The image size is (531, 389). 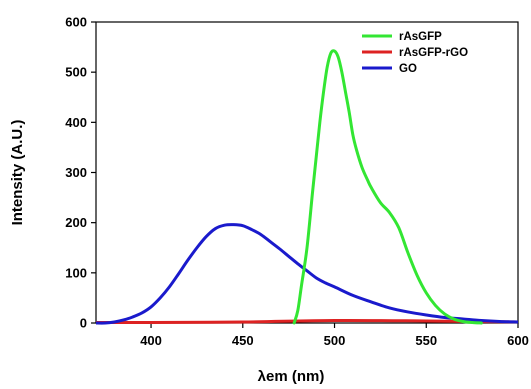 What do you see at coordinates (307, 321) in the screenshot?
I see `series-line-rasgfp-rgo` at bounding box center [307, 321].